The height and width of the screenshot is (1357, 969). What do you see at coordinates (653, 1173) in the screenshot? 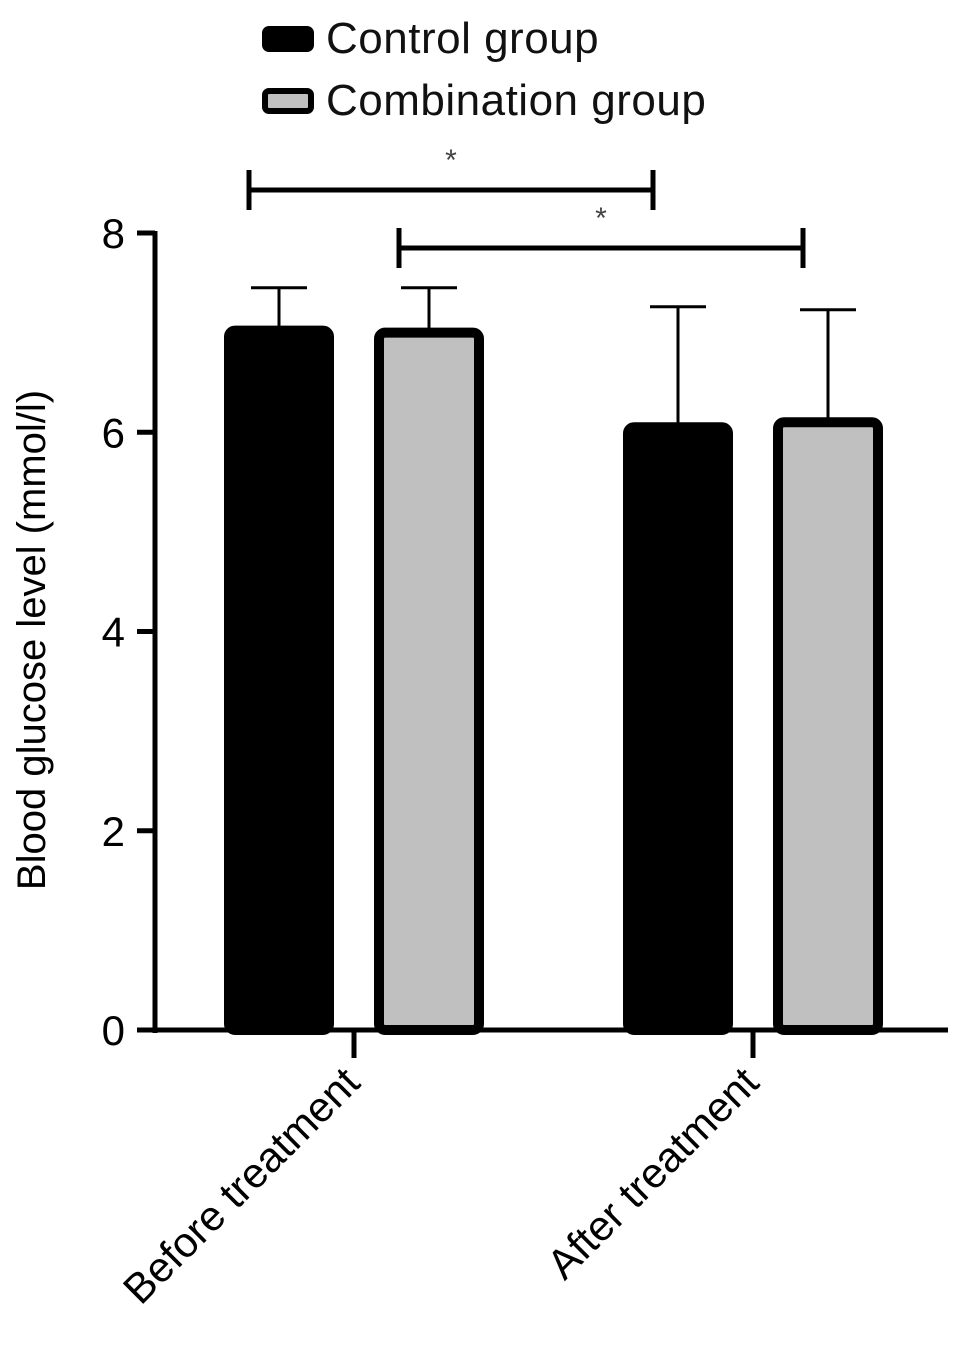
I see `x-tick-label: After treatment` at bounding box center [653, 1173].